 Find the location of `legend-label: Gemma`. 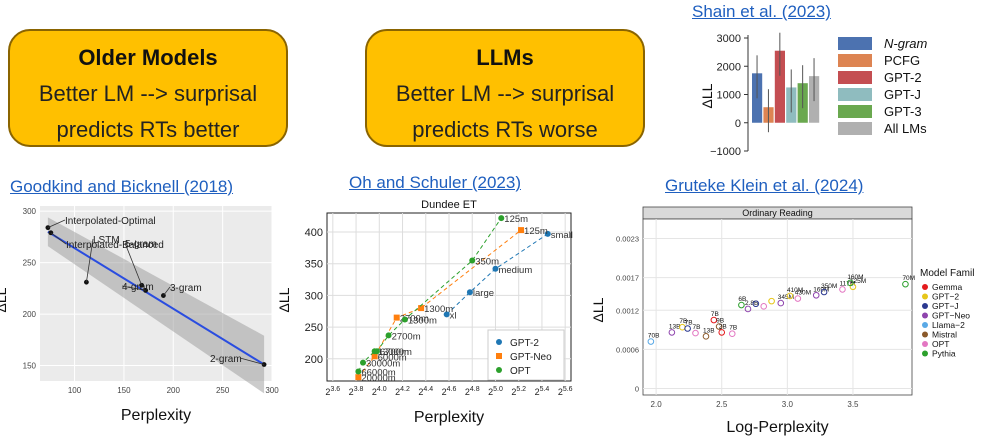

legend-label: Gemma is located at coordinates (947, 287).